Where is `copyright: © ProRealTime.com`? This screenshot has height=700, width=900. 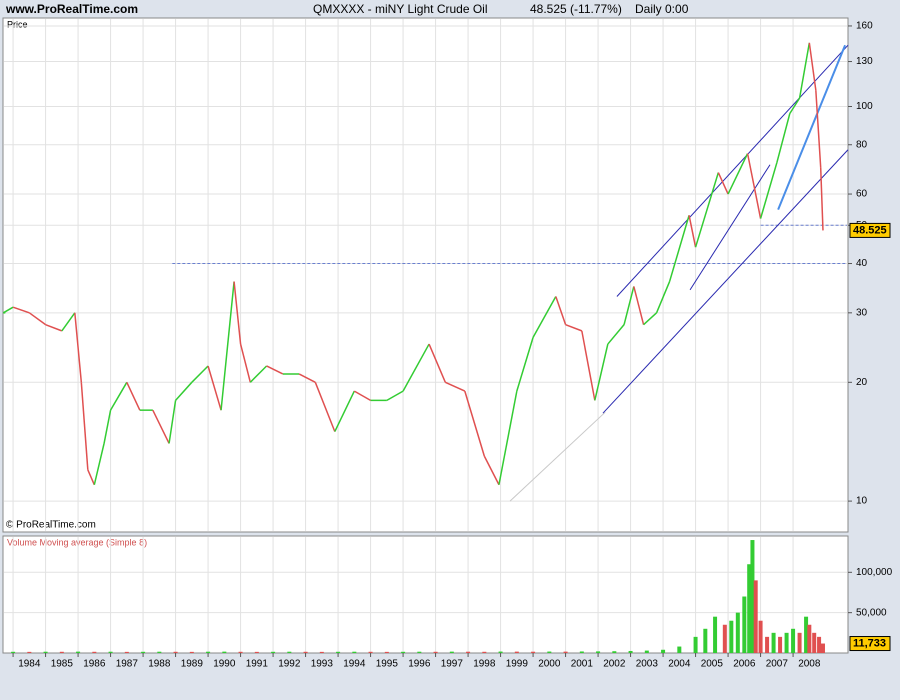 copyright: © ProRealTime.com is located at coordinates (51, 525).